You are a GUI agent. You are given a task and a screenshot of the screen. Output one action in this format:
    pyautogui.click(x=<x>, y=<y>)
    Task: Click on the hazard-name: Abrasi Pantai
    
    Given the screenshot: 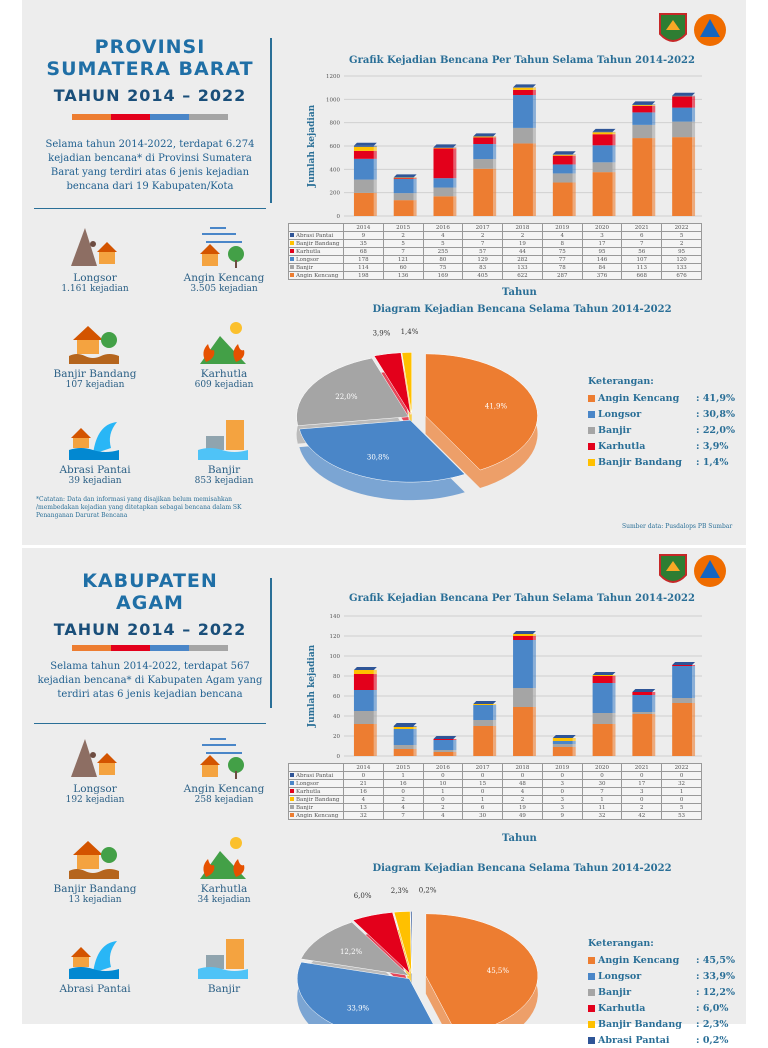 What is the action you would take?
    pyautogui.click(x=95, y=989)
    